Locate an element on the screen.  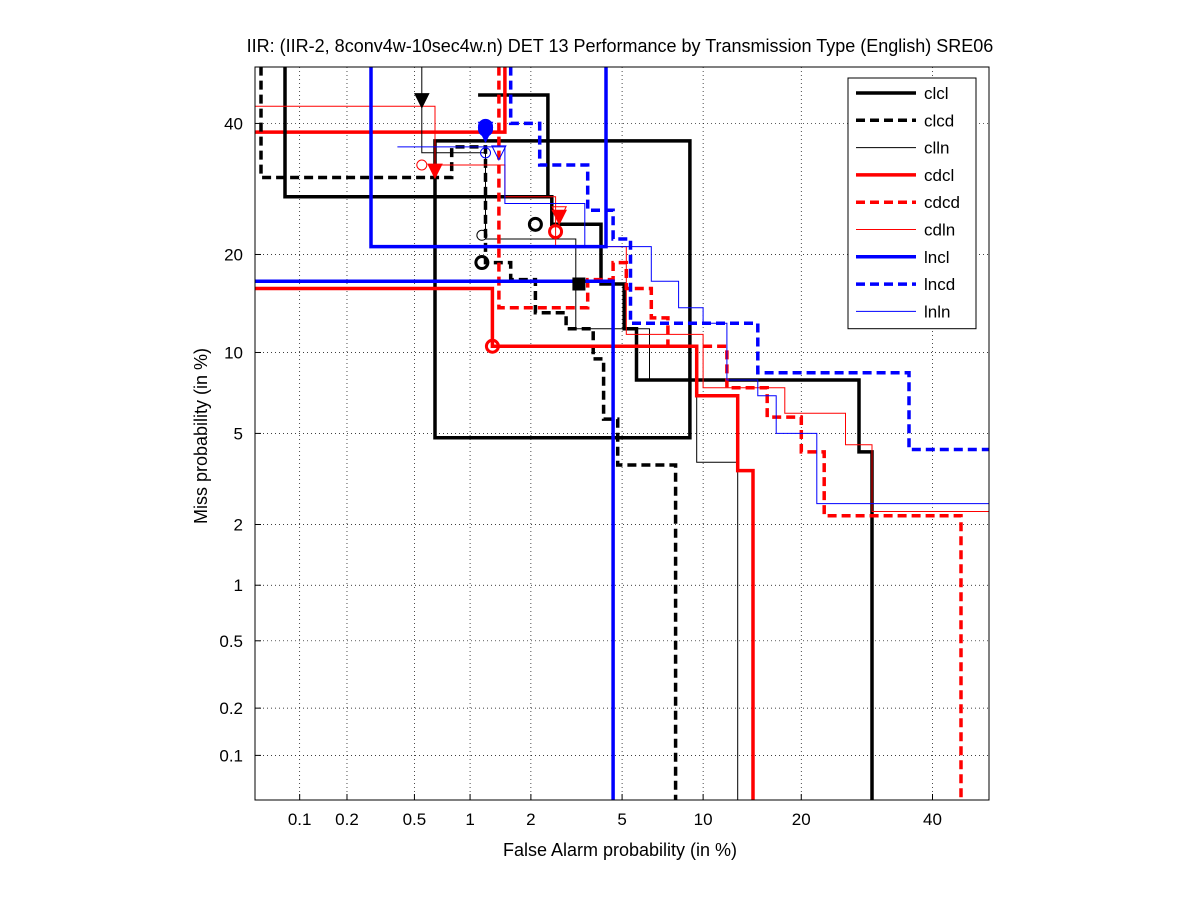
legend-label-lnln: lnln is located at coordinates (937, 311).